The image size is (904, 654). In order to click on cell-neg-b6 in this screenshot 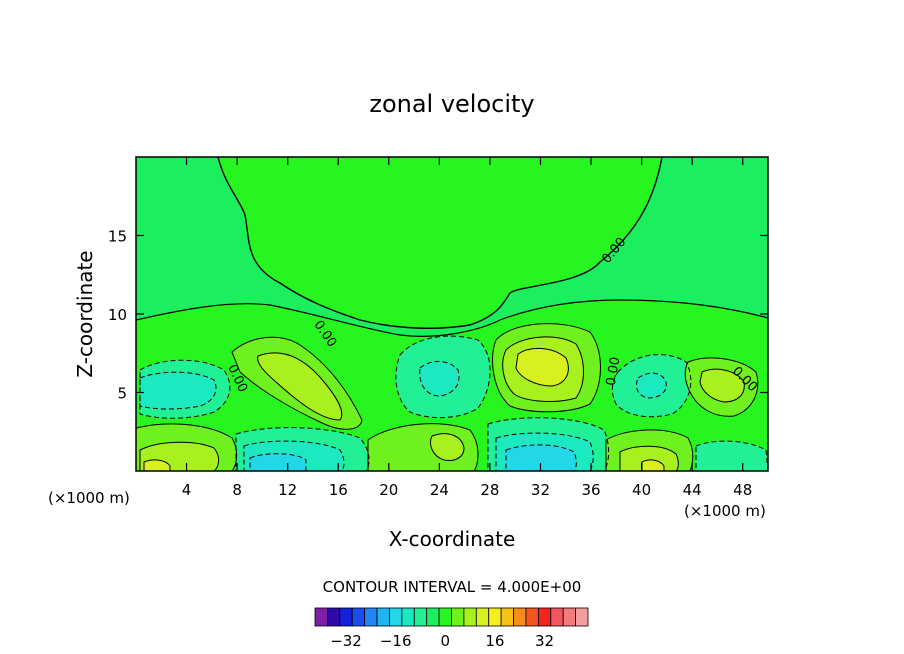, I will do `click(732, 456)`.